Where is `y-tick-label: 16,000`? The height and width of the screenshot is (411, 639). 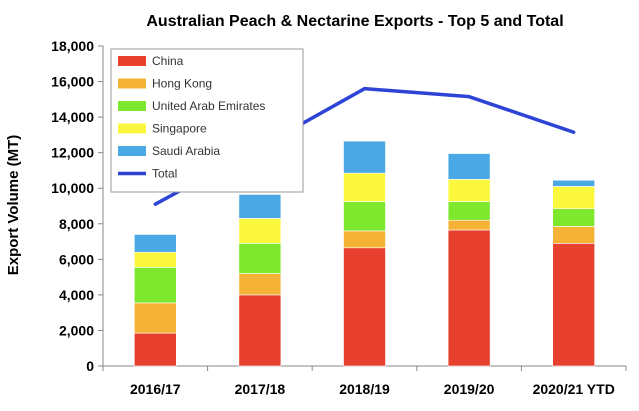 y-tick-label: 16,000 is located at coordinates (72, 82).